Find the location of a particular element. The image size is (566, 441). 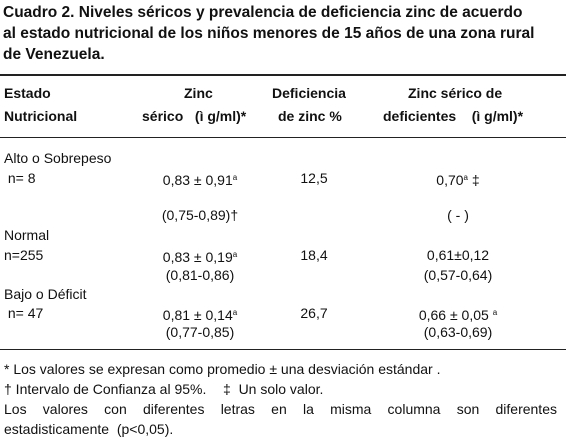

cell-text: 0,83 ± 0,91 is located at coordinates (197, 180).